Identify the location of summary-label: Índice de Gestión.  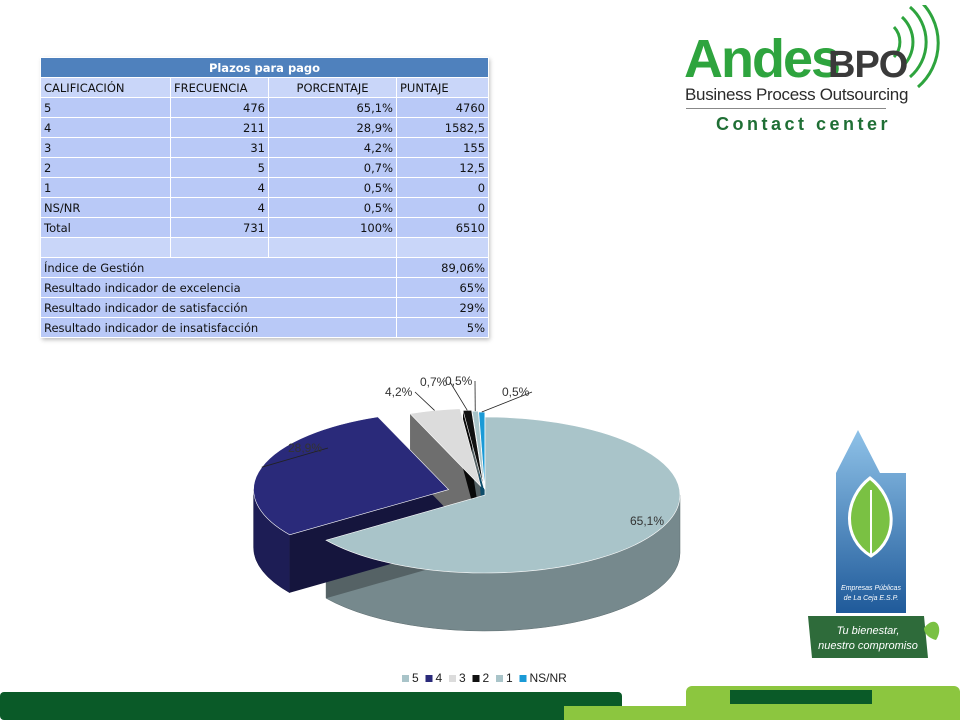
(218, 267).